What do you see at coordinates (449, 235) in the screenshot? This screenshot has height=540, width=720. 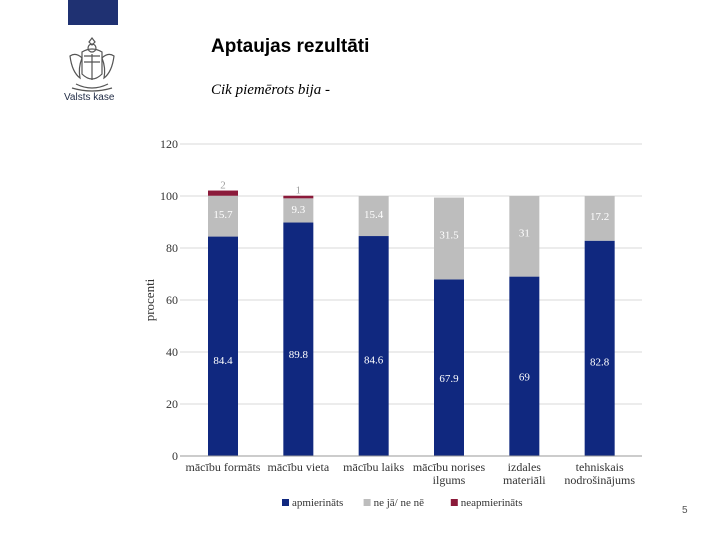 I see `data-label: 31.5` at bounding box center [449, 235].